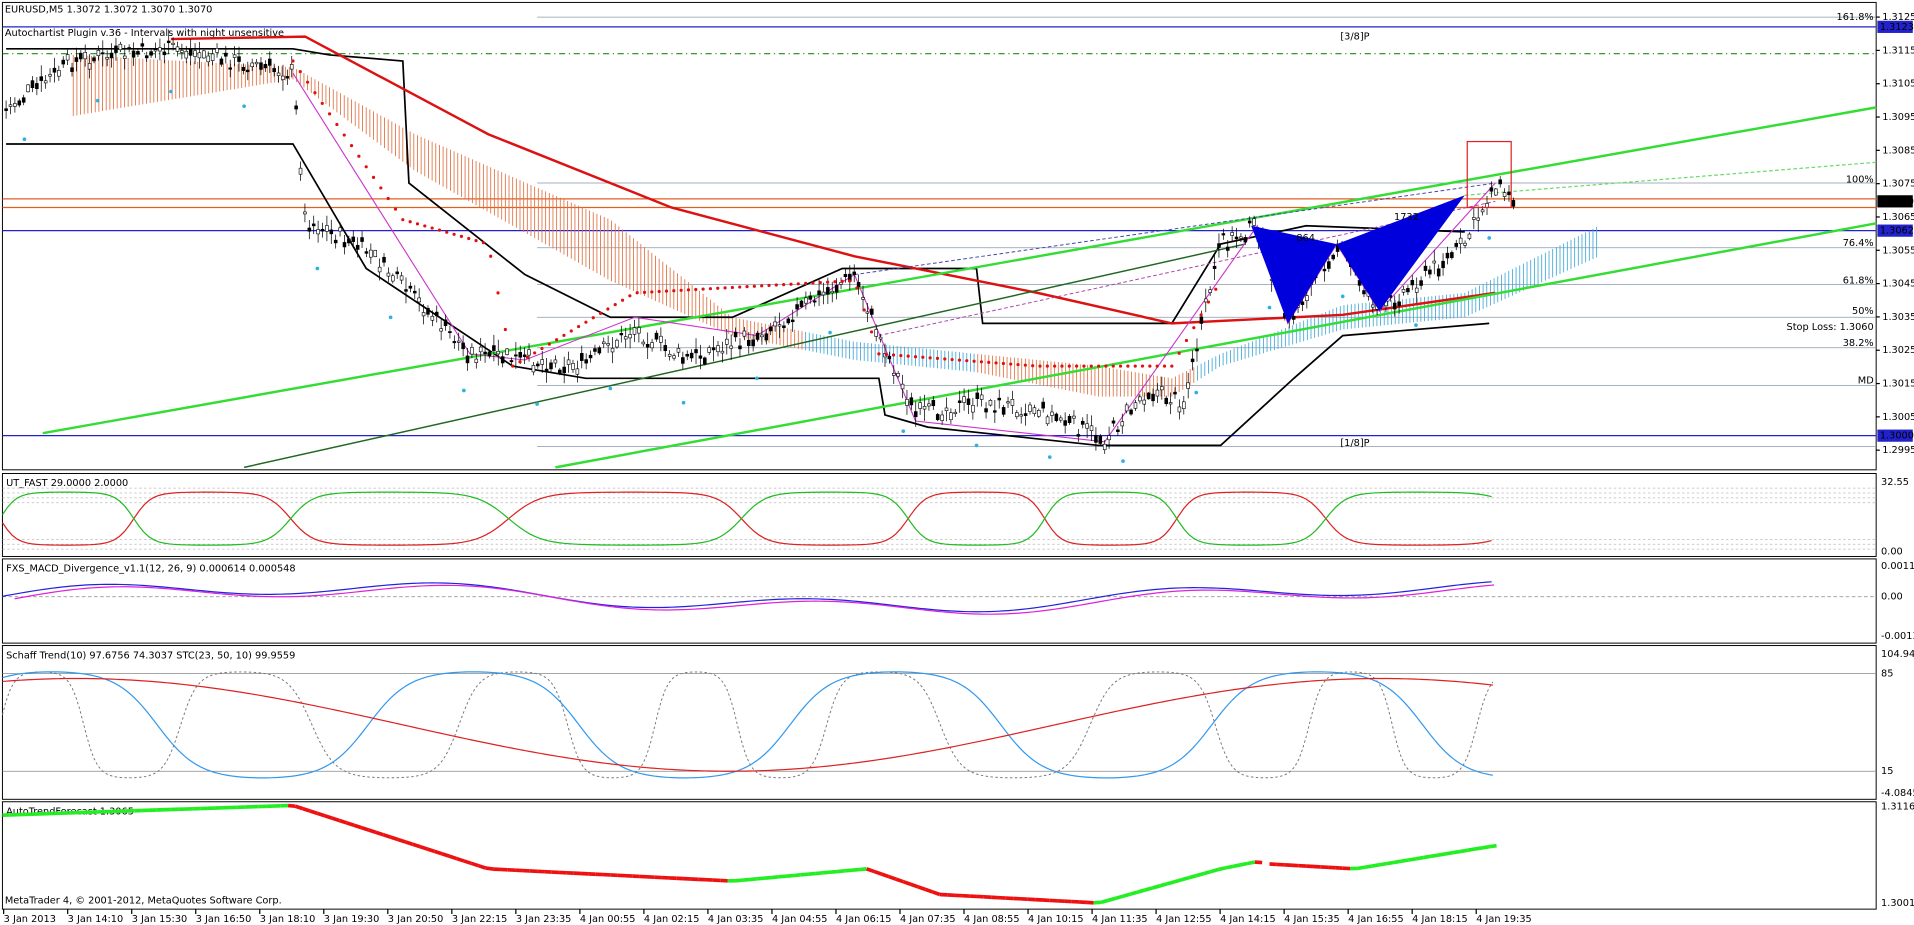 This screenshot has height=925, width=1914. What do you see at coordinates (1897, 566) in the screenshot?
I see `indicator-scale-label: 0.00114` at bounding box center [1897, 566].